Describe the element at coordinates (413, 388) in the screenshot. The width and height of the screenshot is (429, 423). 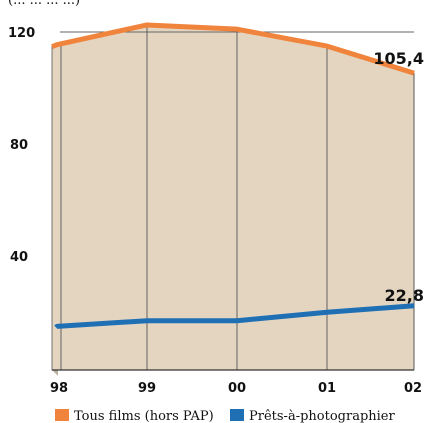
I see `x-tick-label-02: 02` at that location.